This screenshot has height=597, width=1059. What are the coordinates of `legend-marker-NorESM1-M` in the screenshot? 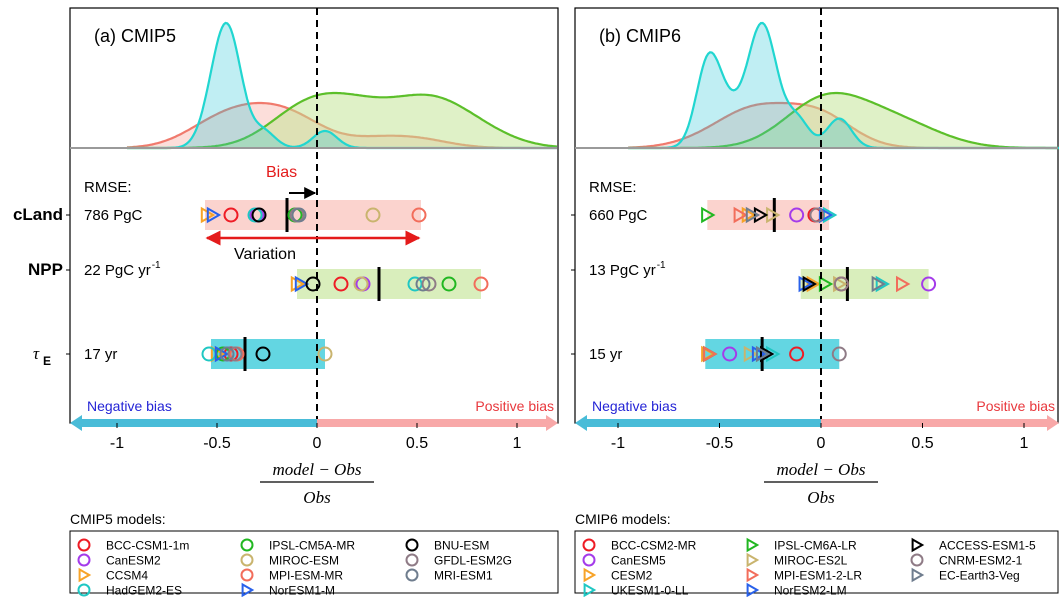 It's located at (248, 589).